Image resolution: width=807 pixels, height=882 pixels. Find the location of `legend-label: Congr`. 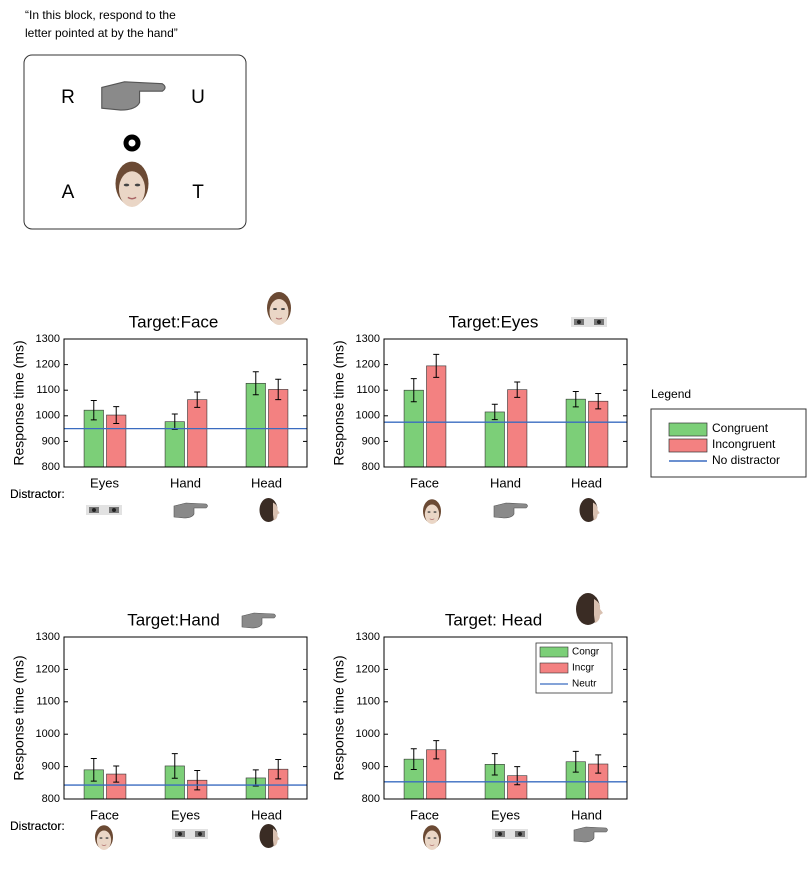

legend-label: Congr is located at coordinates (586, 652).